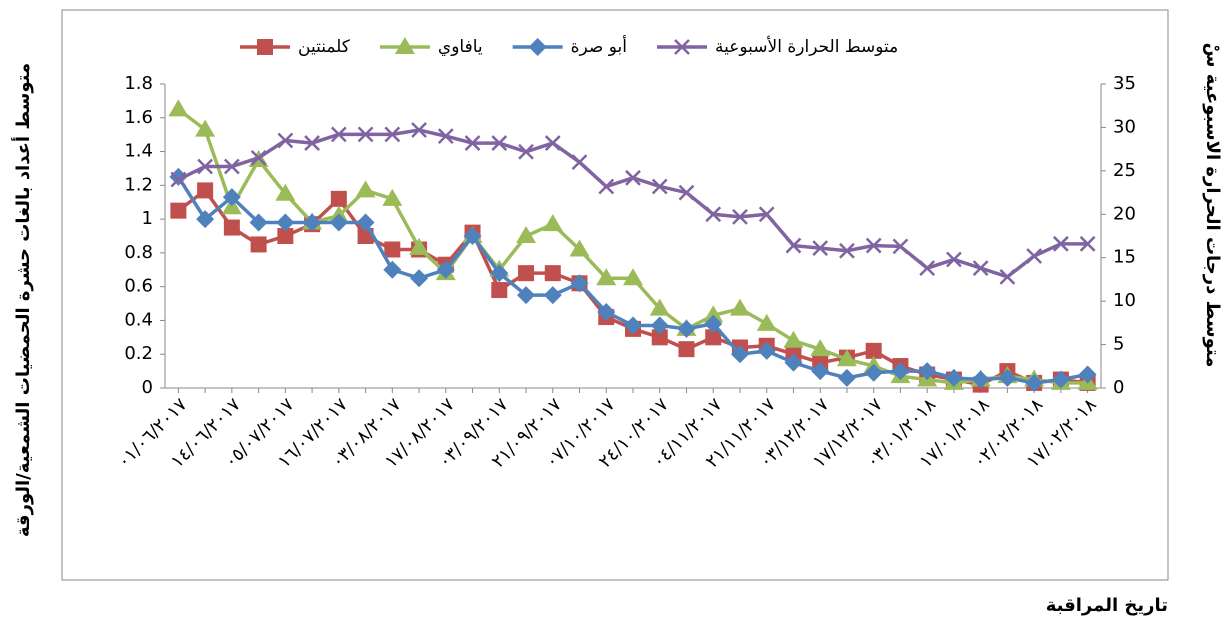 The width and height of the screenshot is (1230, 632). I want to click on y-tick-label: 1, so click(147, 218).